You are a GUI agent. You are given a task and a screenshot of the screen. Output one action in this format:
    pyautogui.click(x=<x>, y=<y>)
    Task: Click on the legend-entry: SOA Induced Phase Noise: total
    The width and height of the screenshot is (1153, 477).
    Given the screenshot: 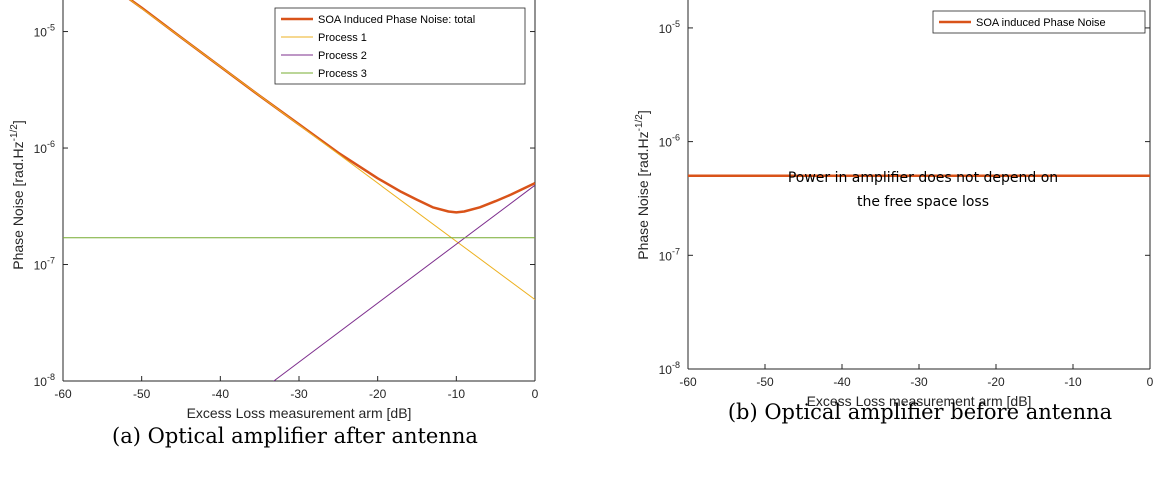 What is the action you would take?
    pyautogui.click(x=396, y=20)
    